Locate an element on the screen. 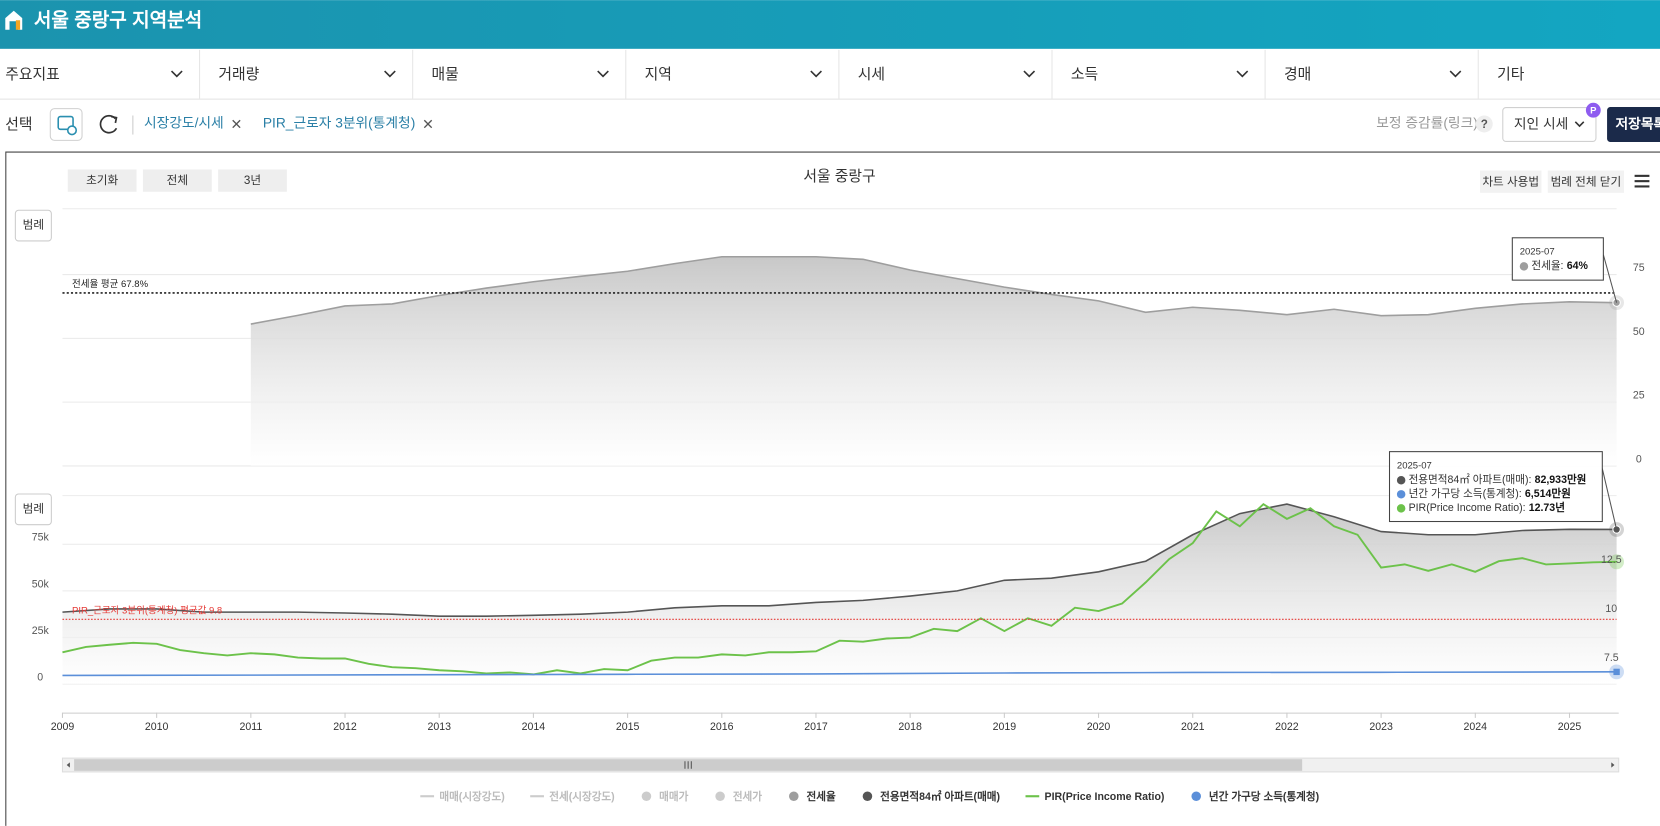 The width and height of the screenshot is (1660, 826). refresh-arrow is located at coordinates (114, 119).